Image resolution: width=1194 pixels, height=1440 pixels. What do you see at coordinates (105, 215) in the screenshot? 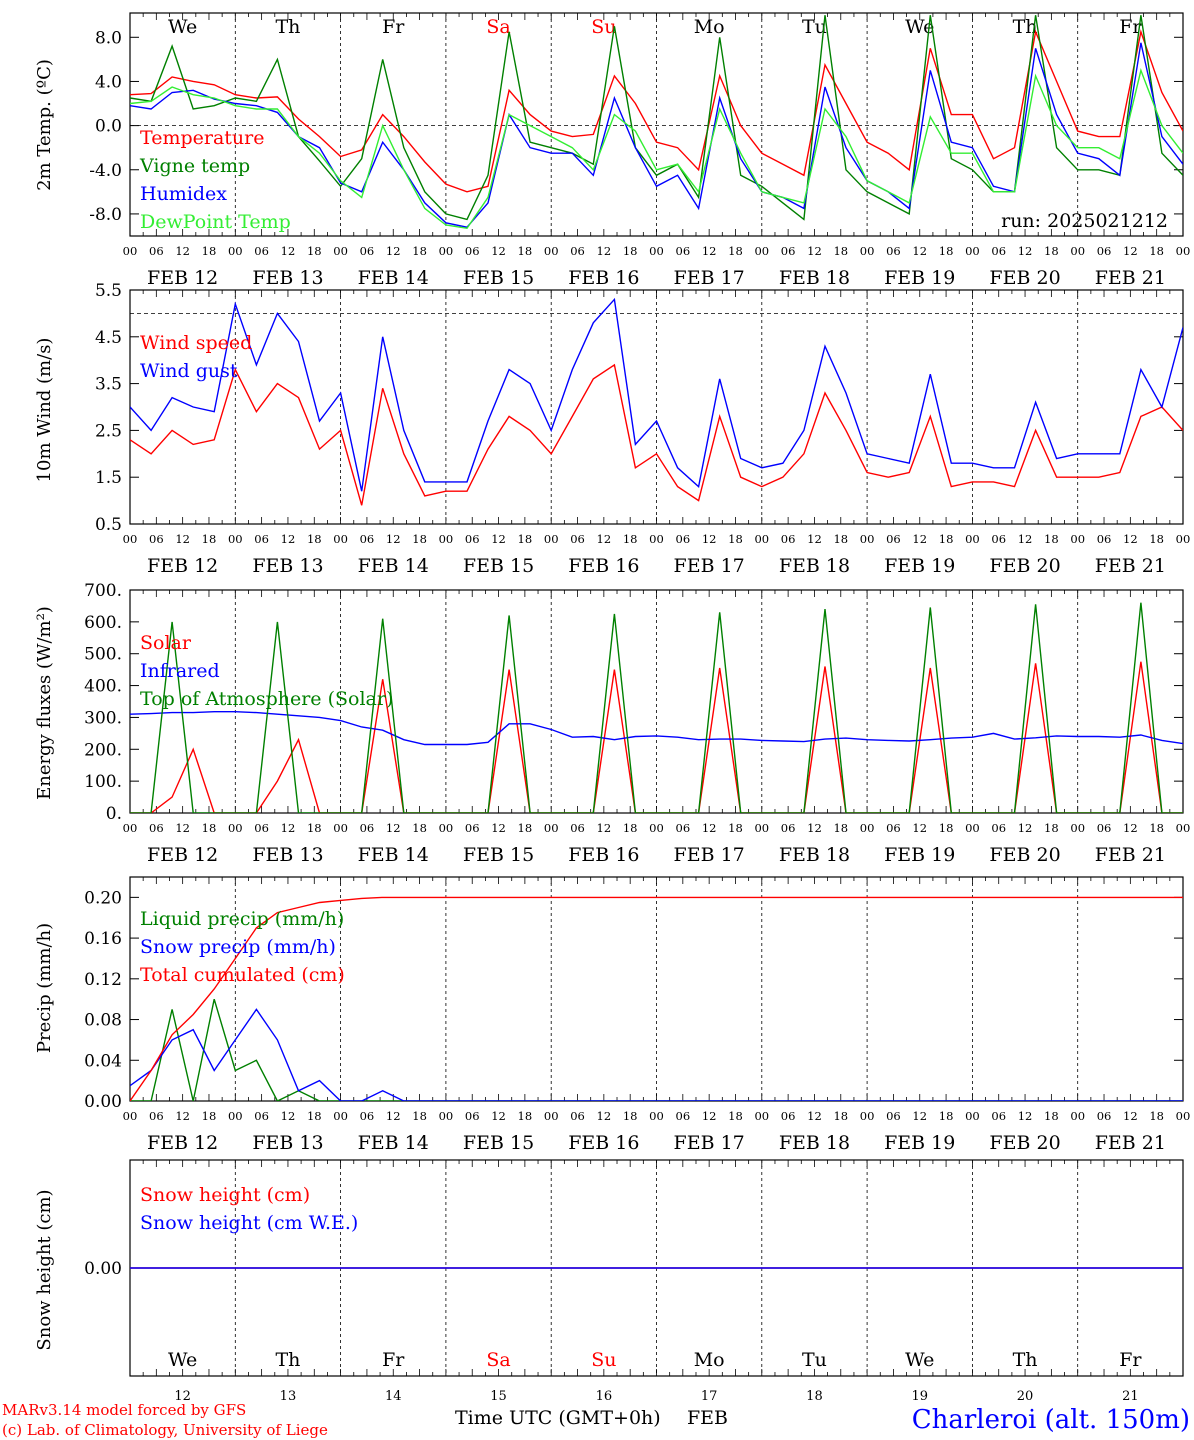
I see `y-tick-label: -8.0` at bounding box center [105, 215].